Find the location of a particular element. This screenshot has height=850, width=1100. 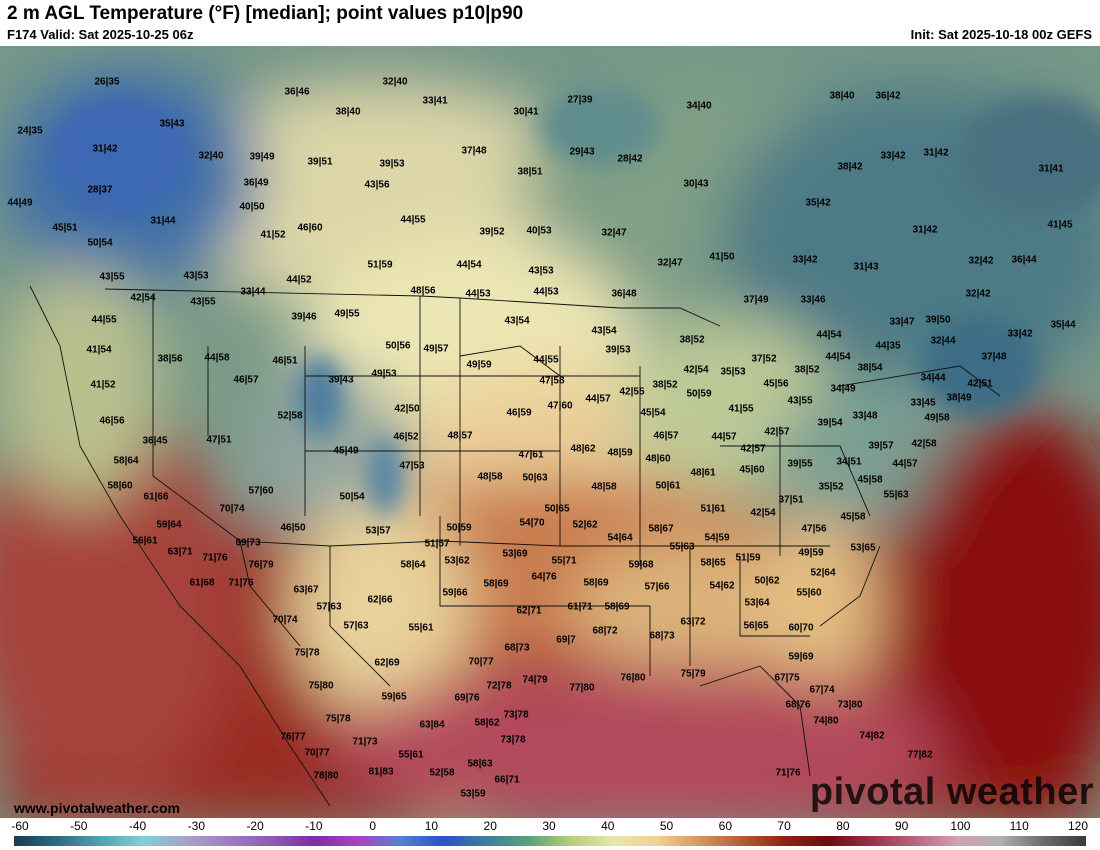

point-value: 39|46 is located at coordinates (304, 317).